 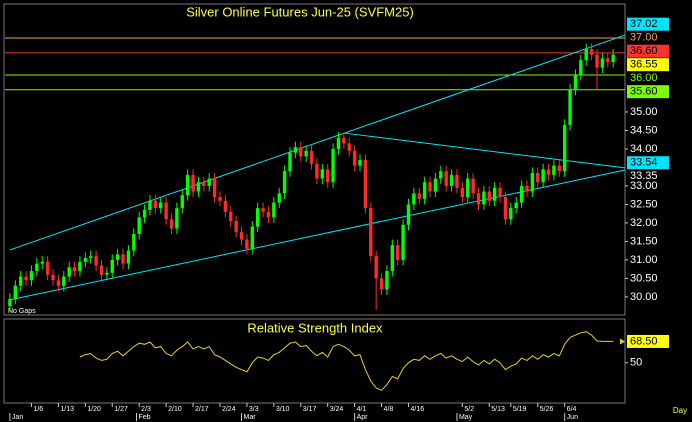 What do you see at coordinates (175, 409) in the screenshot?
I see `x-tick-label: 2/10` at bounding box center [175, 409].